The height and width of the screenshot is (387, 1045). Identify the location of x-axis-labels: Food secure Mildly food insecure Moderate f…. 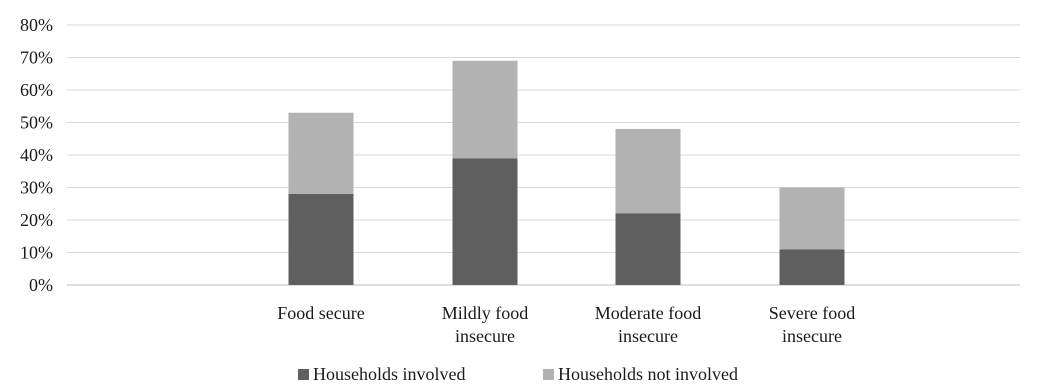
(566, 324).